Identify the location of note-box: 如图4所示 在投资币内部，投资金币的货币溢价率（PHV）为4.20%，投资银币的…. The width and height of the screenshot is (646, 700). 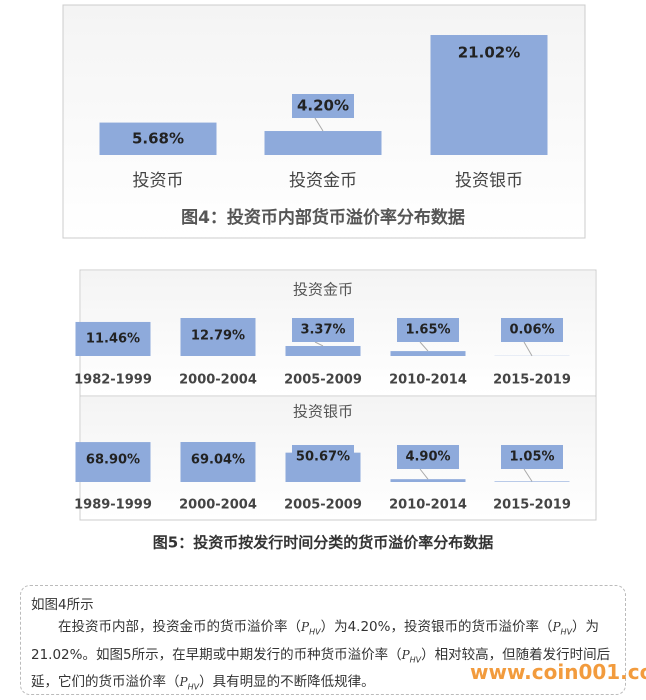
(323, 640).